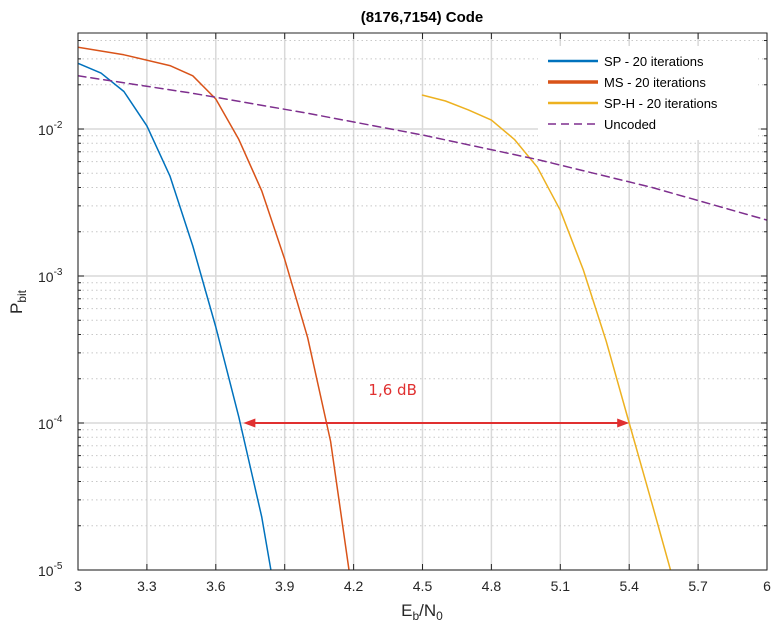 The height and width of the screenshot is (632, 780). I want to click on x-tick-label: 3.3, so click(147, 586).